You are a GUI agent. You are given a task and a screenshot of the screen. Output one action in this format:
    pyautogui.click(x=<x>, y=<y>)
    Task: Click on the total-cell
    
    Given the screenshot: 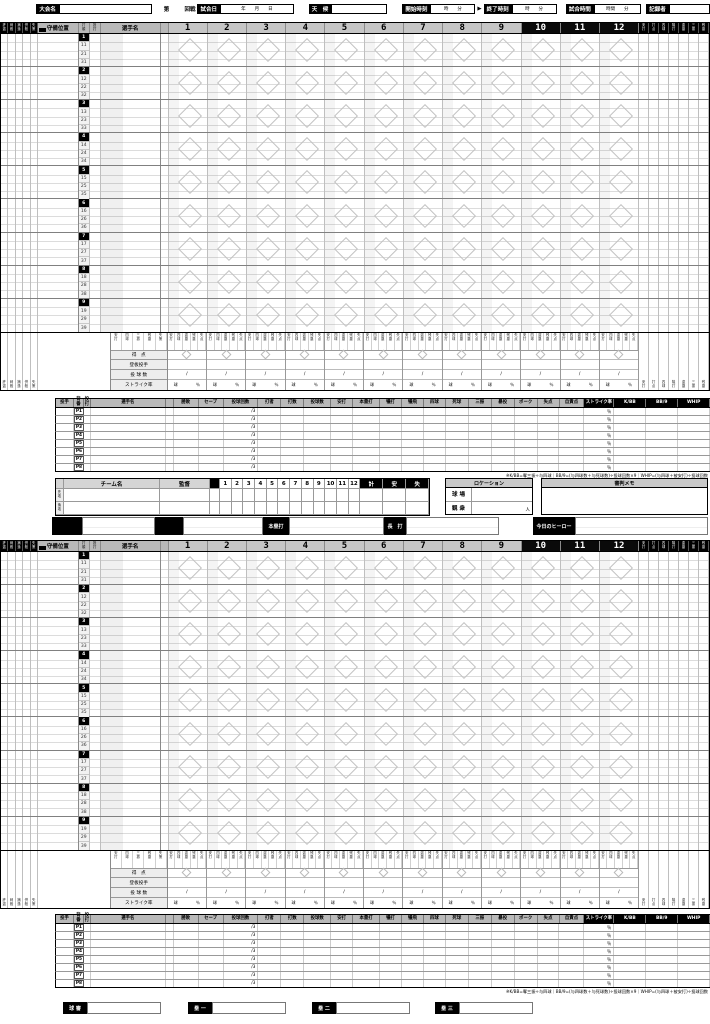 What is the action you would take?
    pyautogui.click(x=372, y=495)
    